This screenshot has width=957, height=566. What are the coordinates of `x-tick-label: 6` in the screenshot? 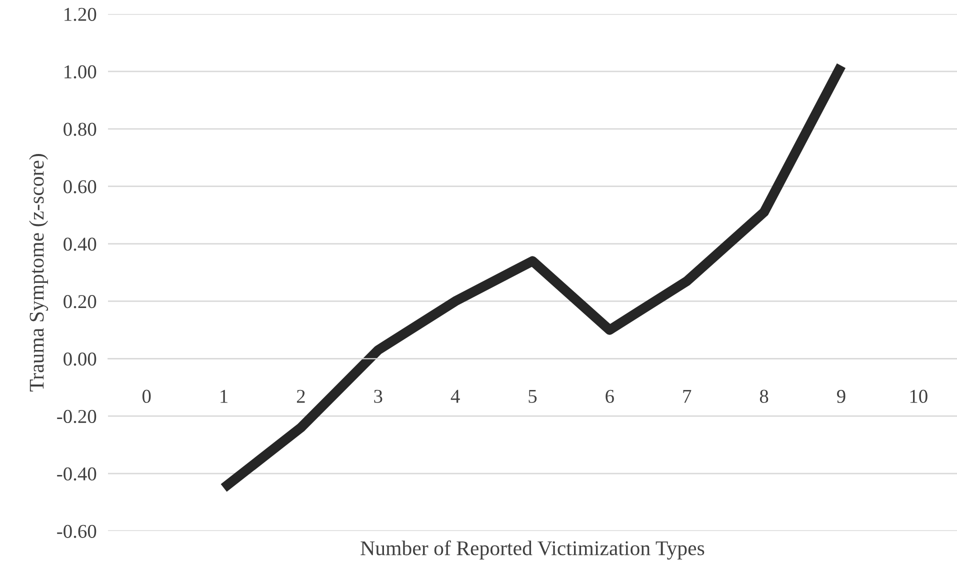 It's located at (610, 396).